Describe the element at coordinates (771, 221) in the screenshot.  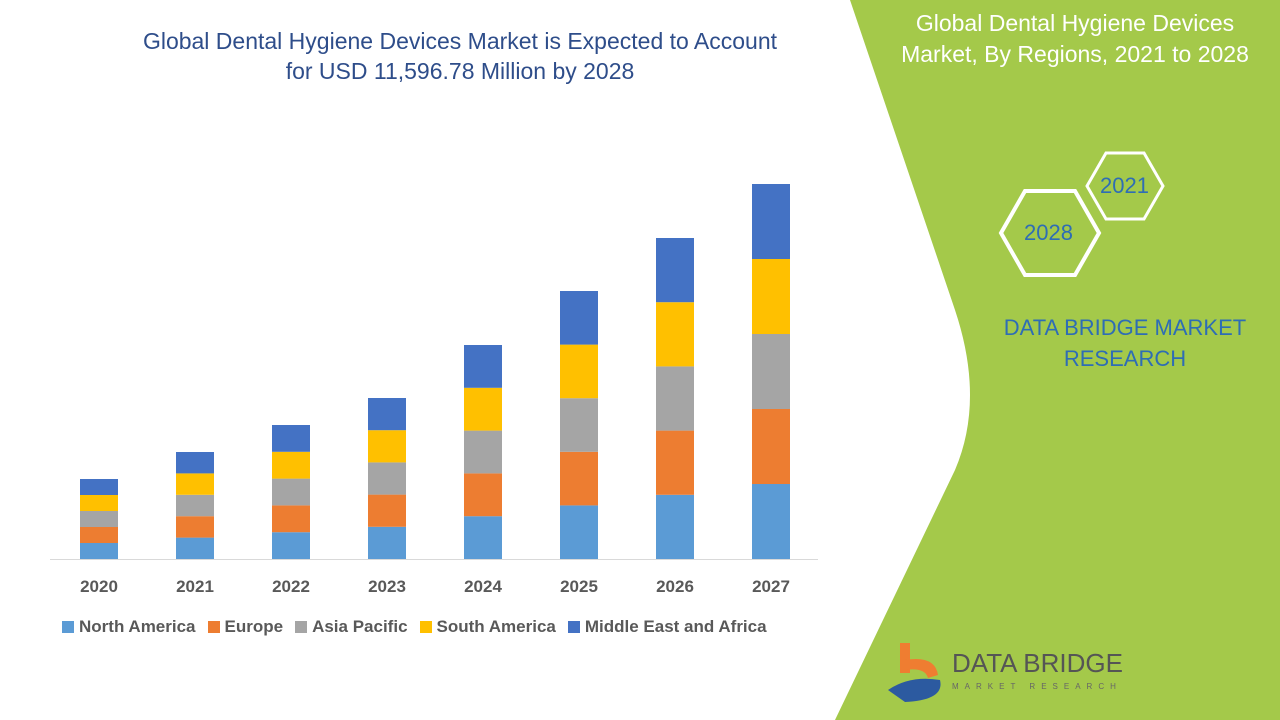
I see `bar-segment-middle-east-and-africa-2027` at that location.